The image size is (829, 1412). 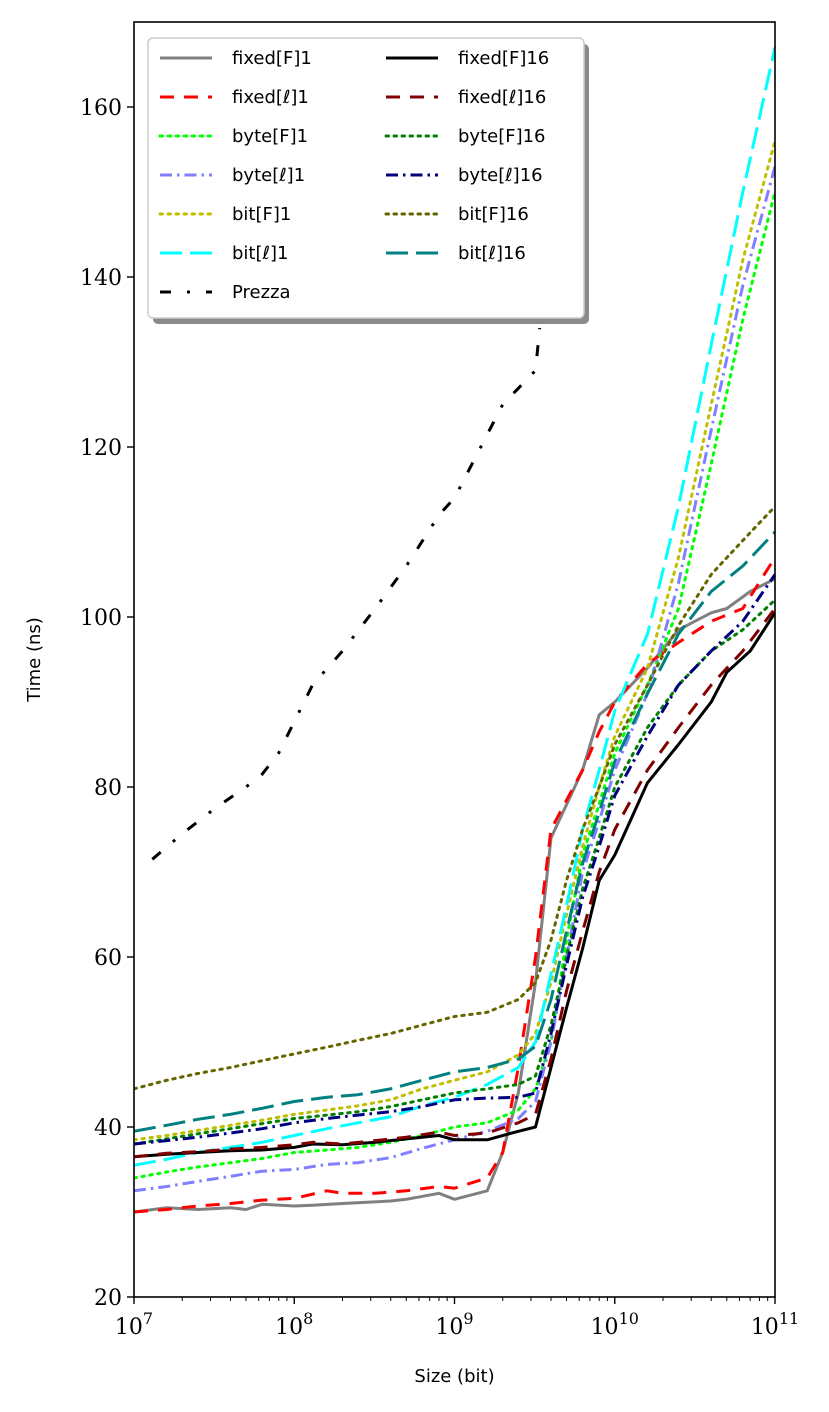 I want to click on y-tick-label: 160, so click(x=101, y=108).